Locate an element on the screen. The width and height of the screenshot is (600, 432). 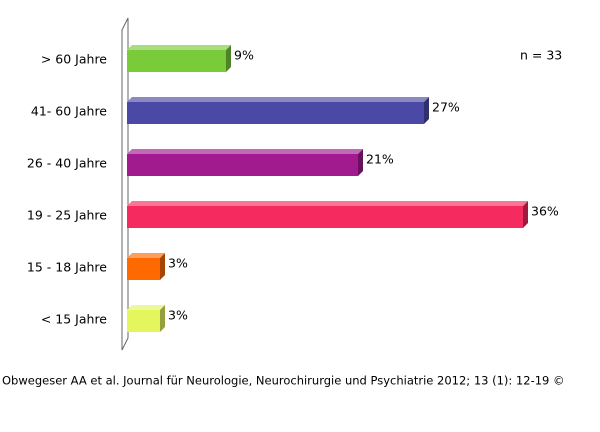
value-label: 36% is located at coordinates (545, 211).